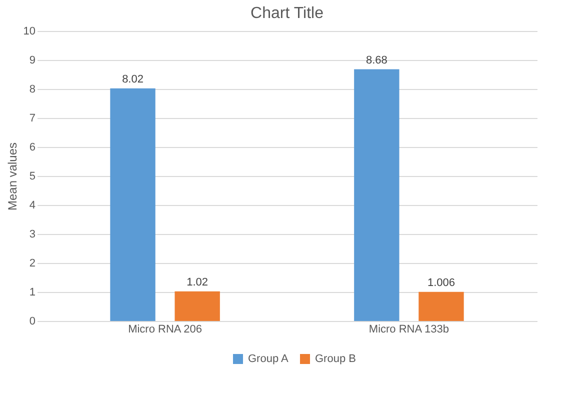 This screenshot has height=412, width=584. I want to click on legend-label: Group B, so click(335, 359).